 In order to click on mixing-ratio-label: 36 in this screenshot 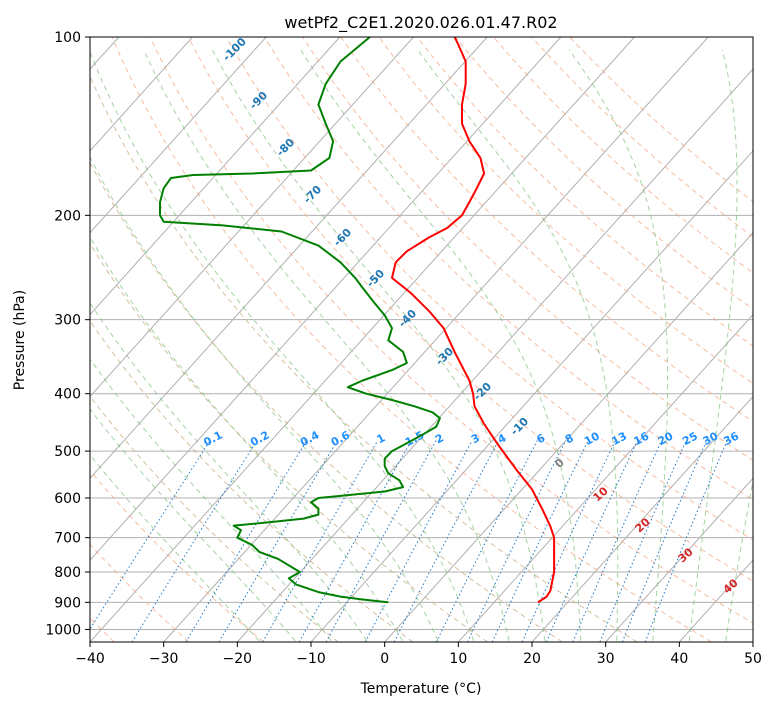, I will do `click(731, 438)`.